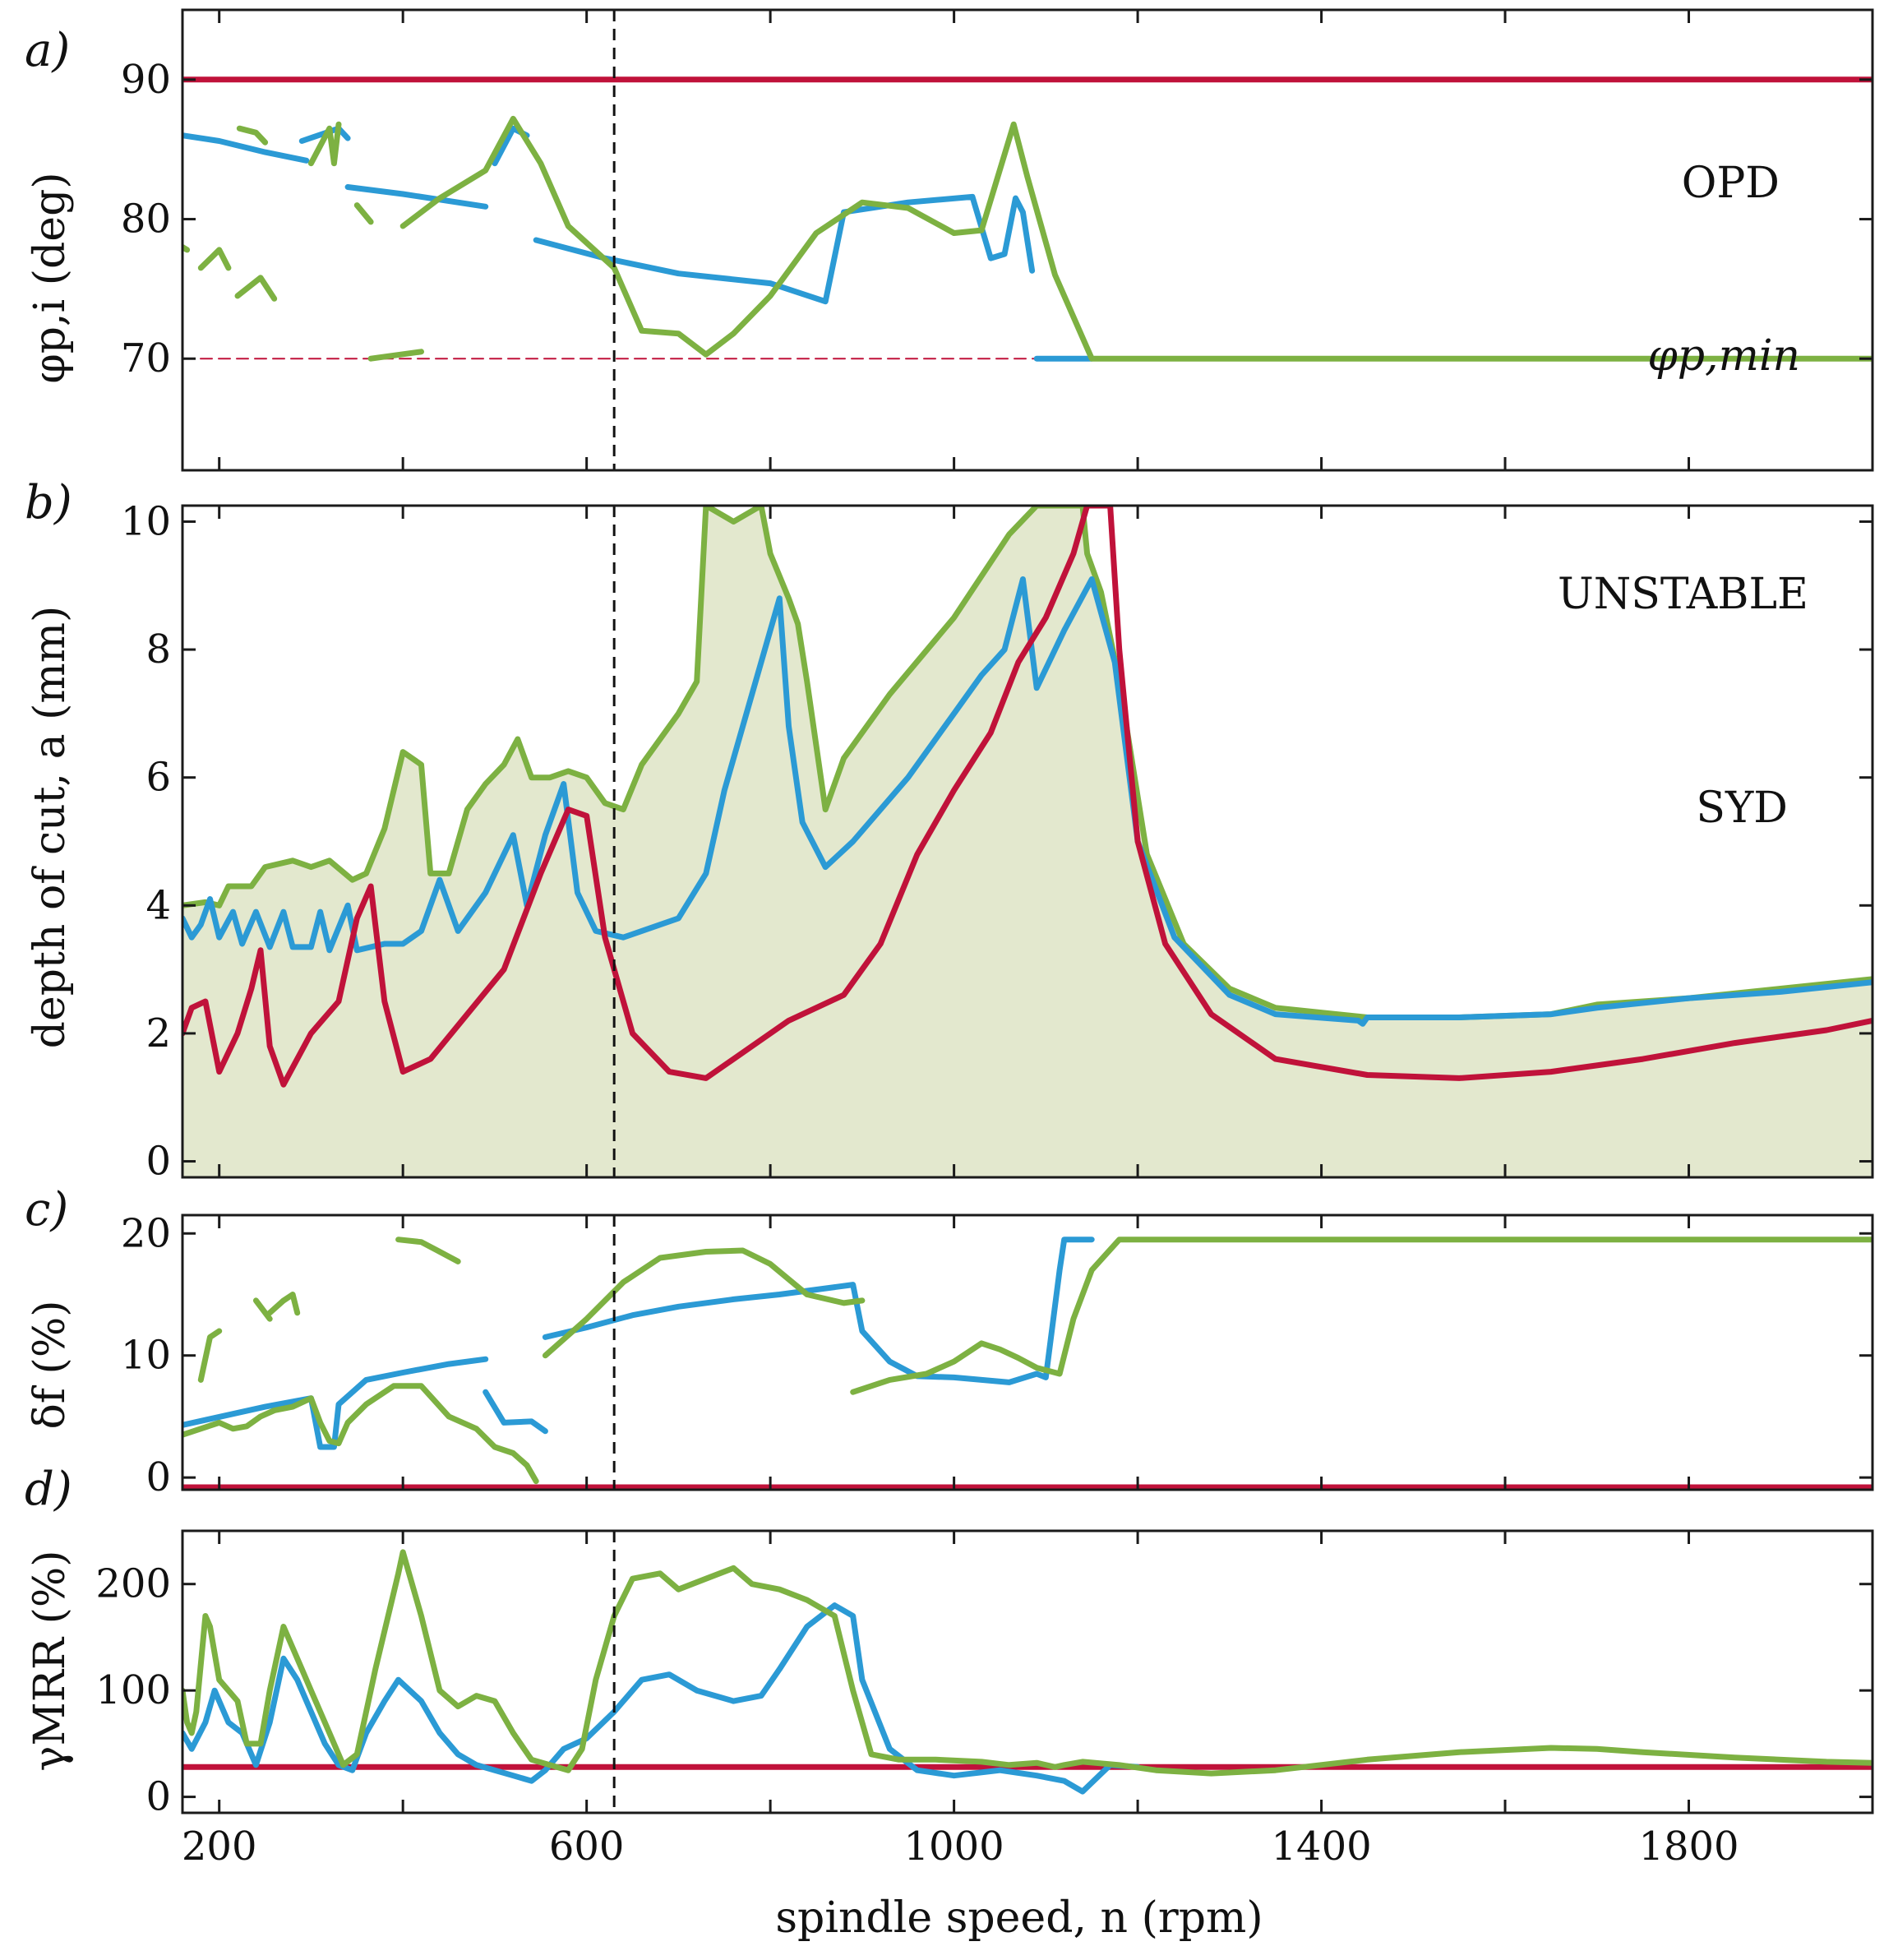 This screenshot has width=1884, height=1960. I want to click on panel-2-frame, so click(1027, 1352).